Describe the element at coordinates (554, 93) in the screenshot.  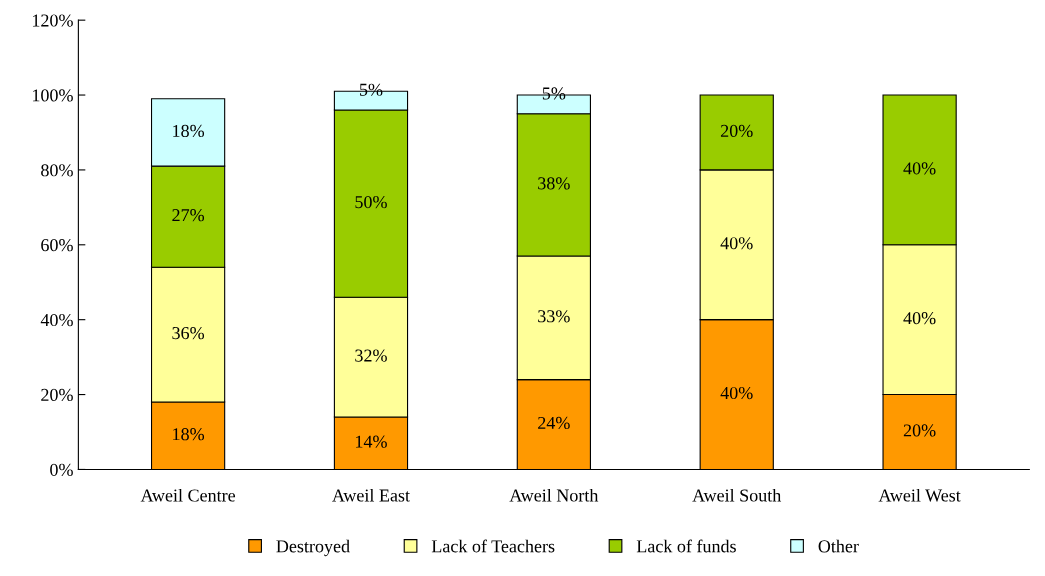
I see `data-label: 5%` at that location.